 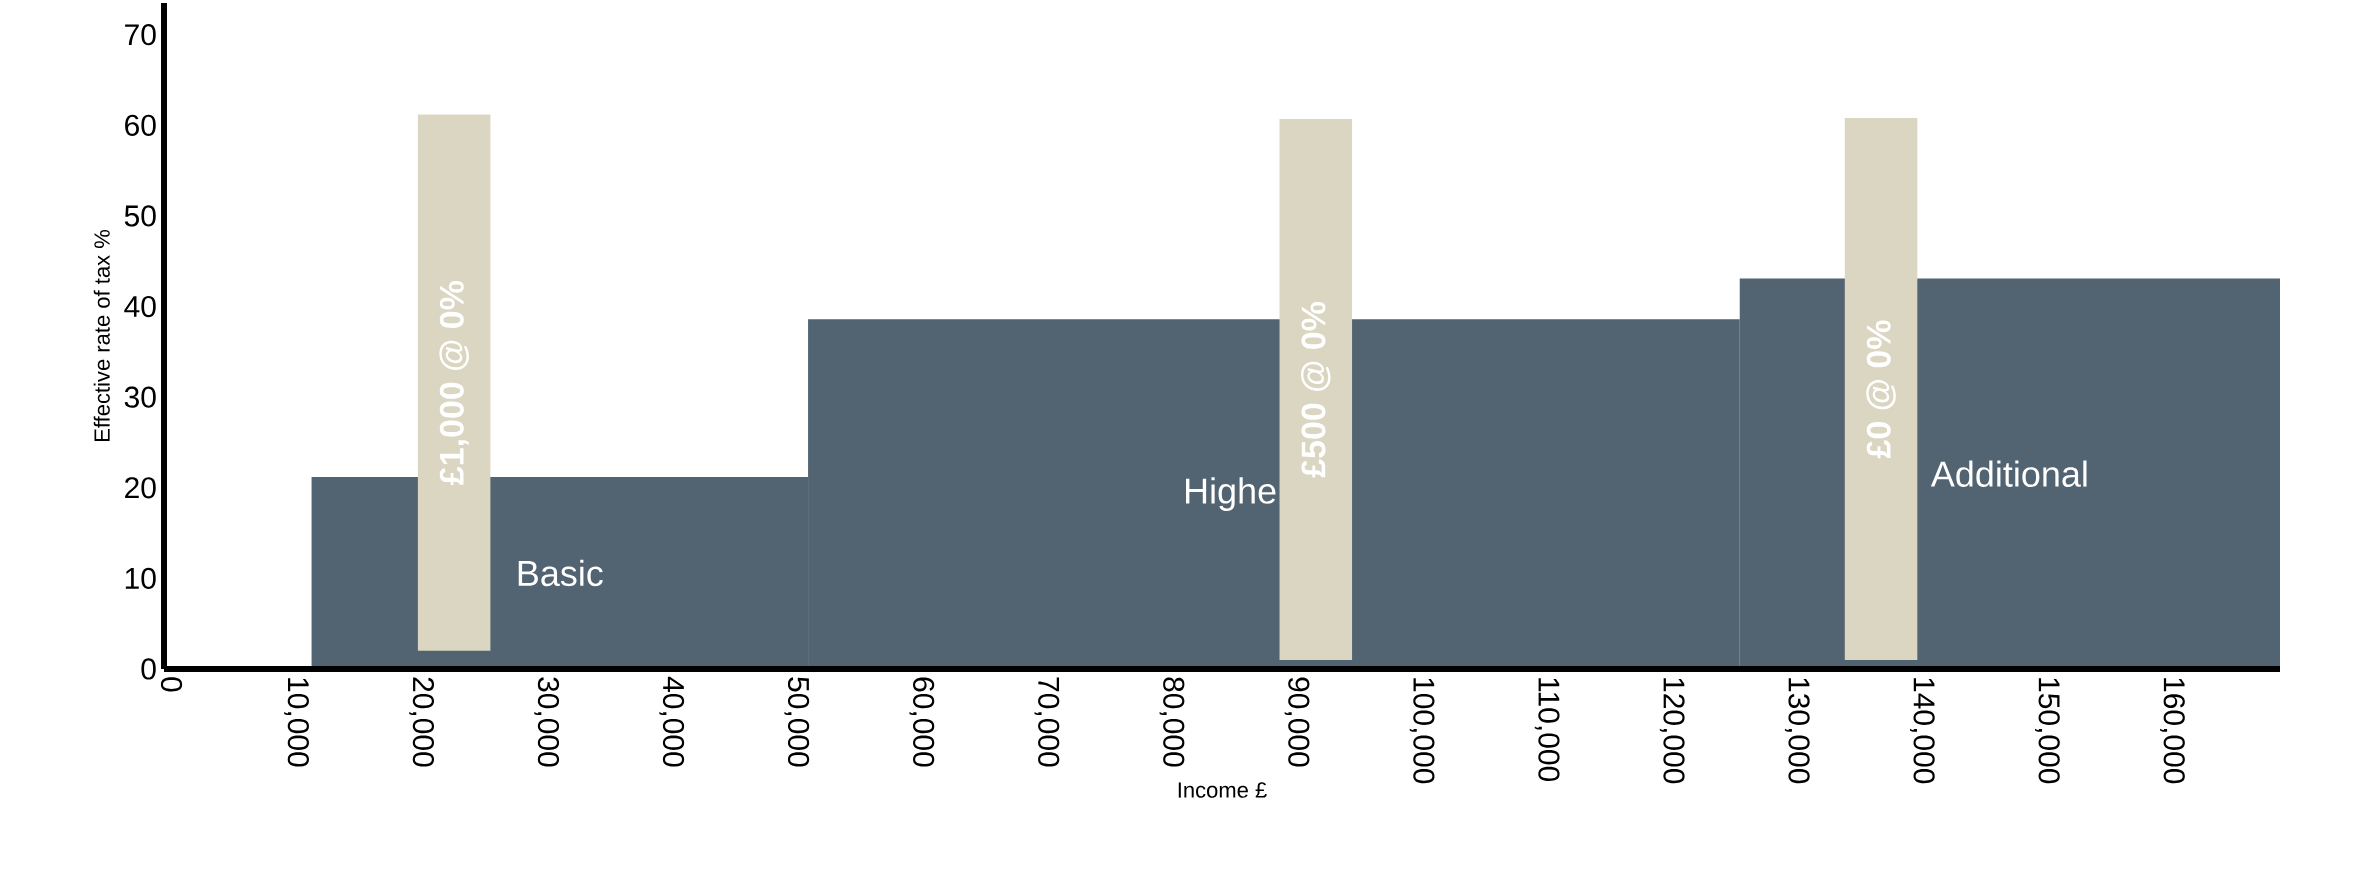 What do you see at coordinates (140, 125) in the screenshot?
I see `y-tick-label: 60` at bounding box center [140, 125].